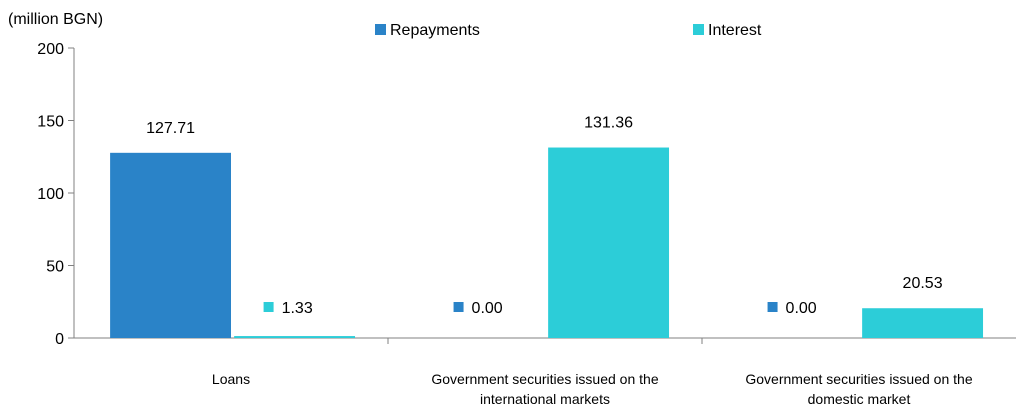  I want to click on legend: Repayments Interest, so click(568, 30).